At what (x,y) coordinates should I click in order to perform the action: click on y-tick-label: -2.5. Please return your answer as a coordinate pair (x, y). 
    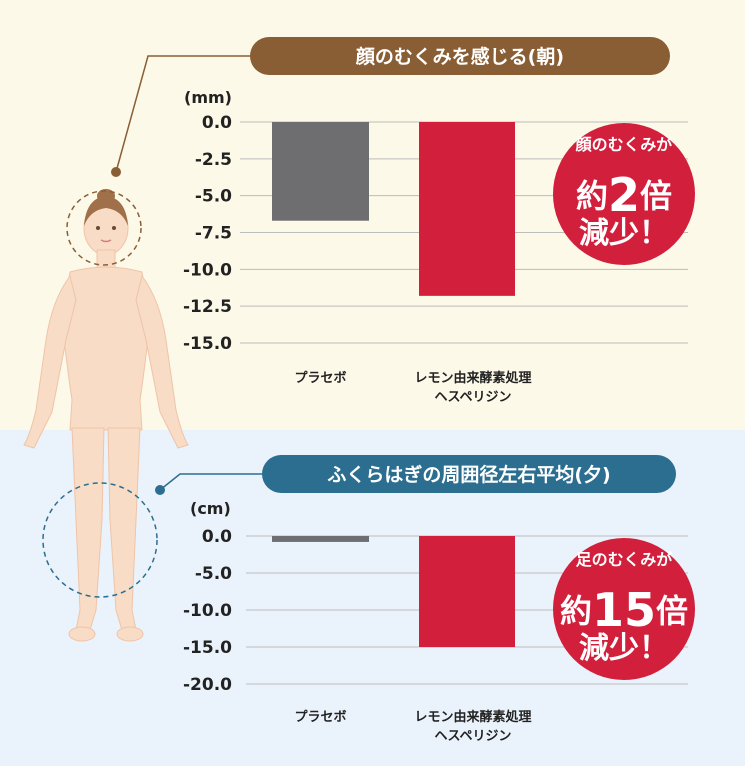
    Looking at the image, I should click on (213, 160).